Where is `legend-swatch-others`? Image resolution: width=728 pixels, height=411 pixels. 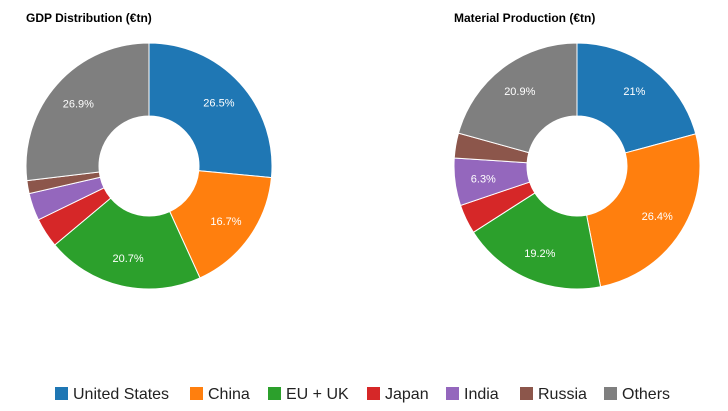 legend-swatch-others is located at coordinates (610, 393).